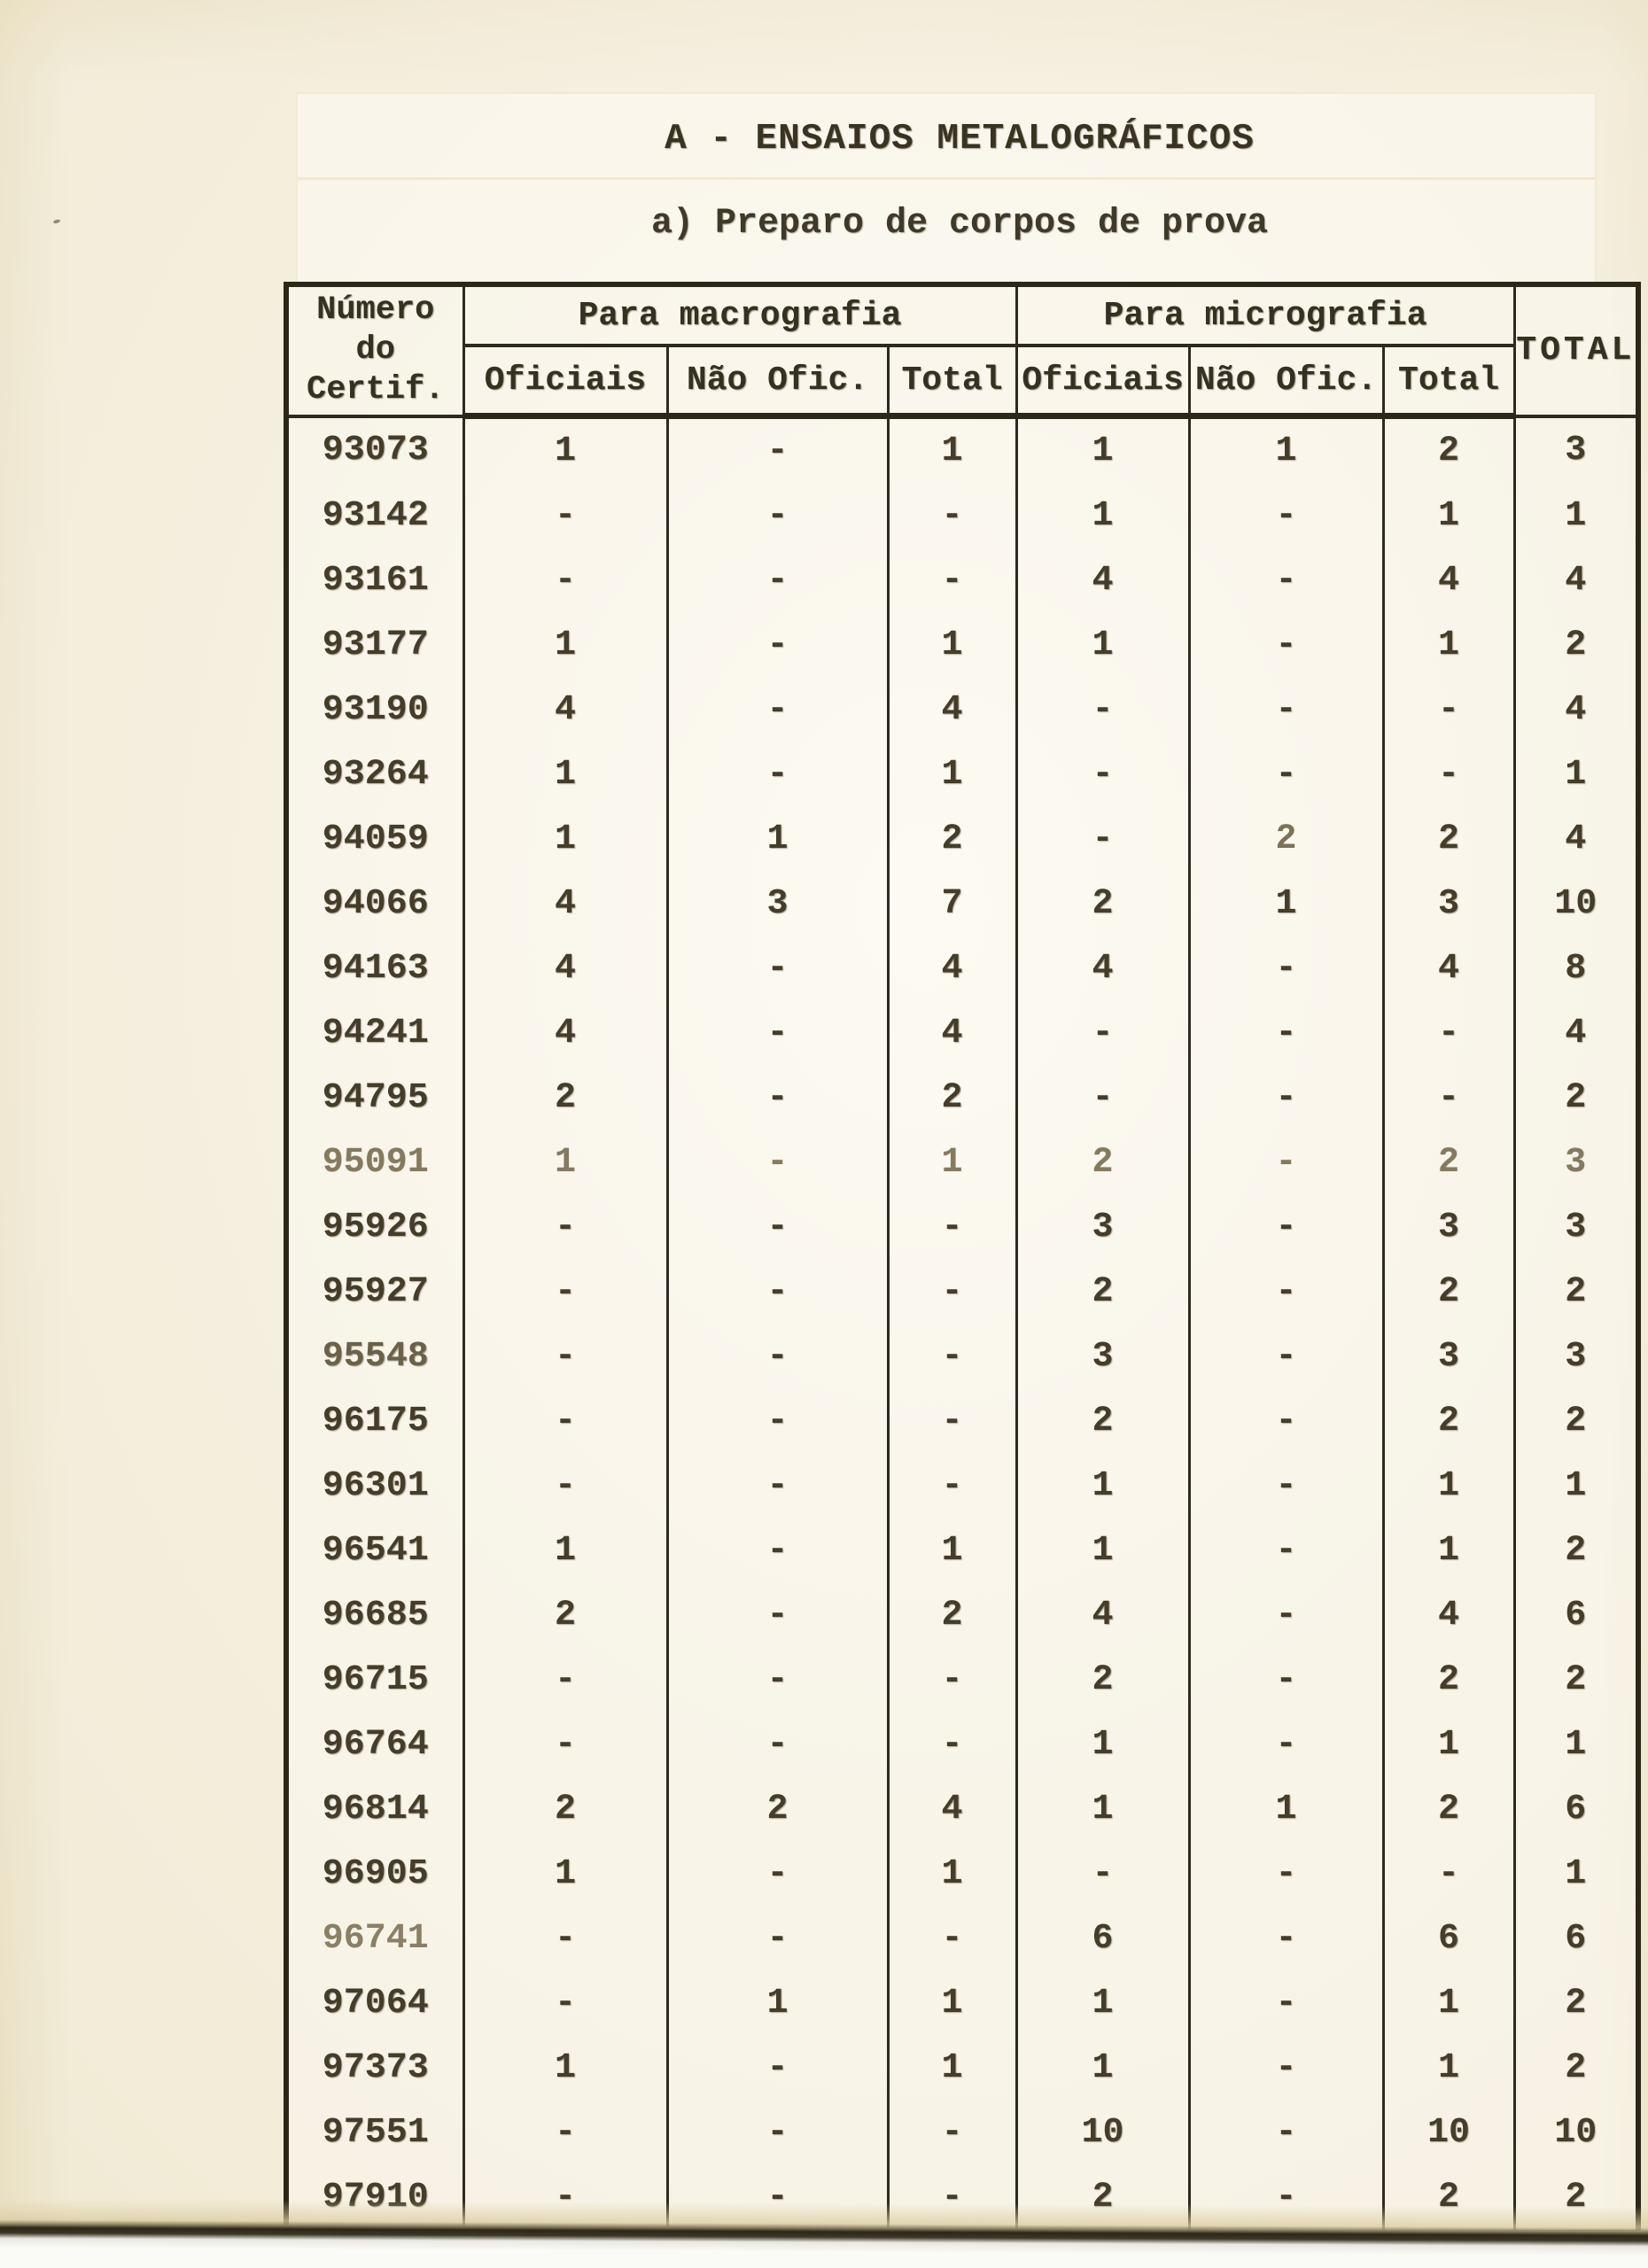  What do you see at coordinates (374, 1421) in the screenshot?
I see `certificate-cell: 96175` at bounding box center [374, 1421].